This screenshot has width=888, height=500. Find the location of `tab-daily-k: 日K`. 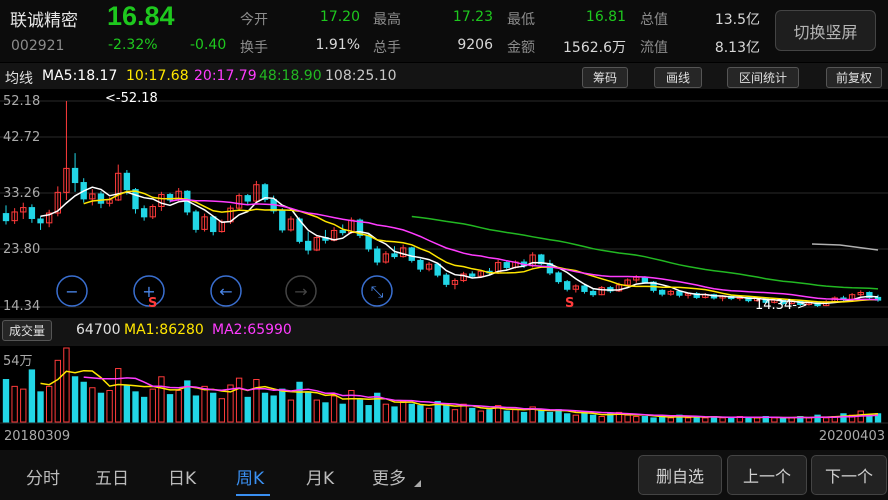

tab-daily-k: 日K is located at coordinates (182, 479).